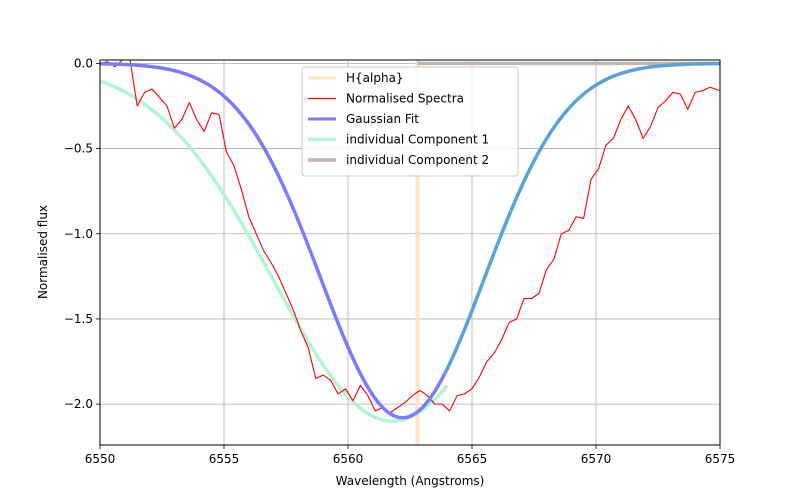 Image resolution: width=800 pixels, height=500 pixels. Describe the element at coordinates (43, 252) in the screenshot. I see `y-axis-label: Normalised flux` at that location.